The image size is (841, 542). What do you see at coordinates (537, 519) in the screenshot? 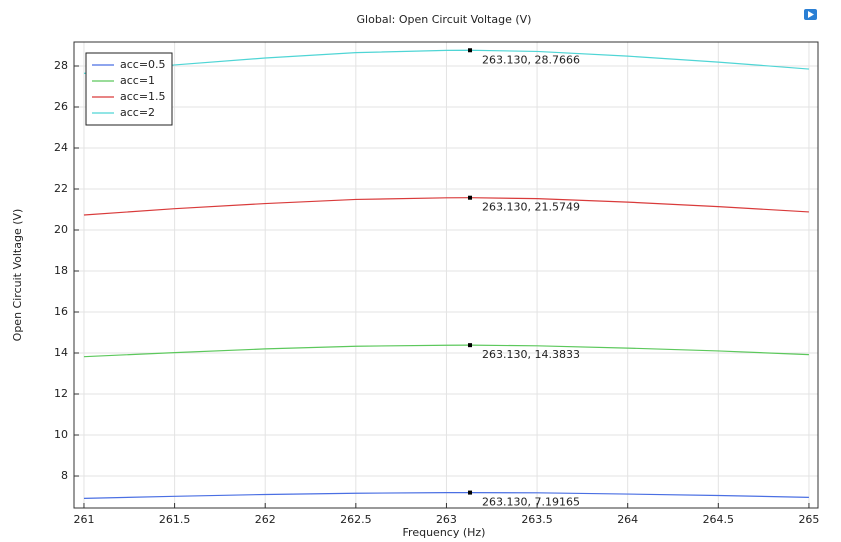
I see `x-tick-label: 263.5` at bounding box center [537, 519].